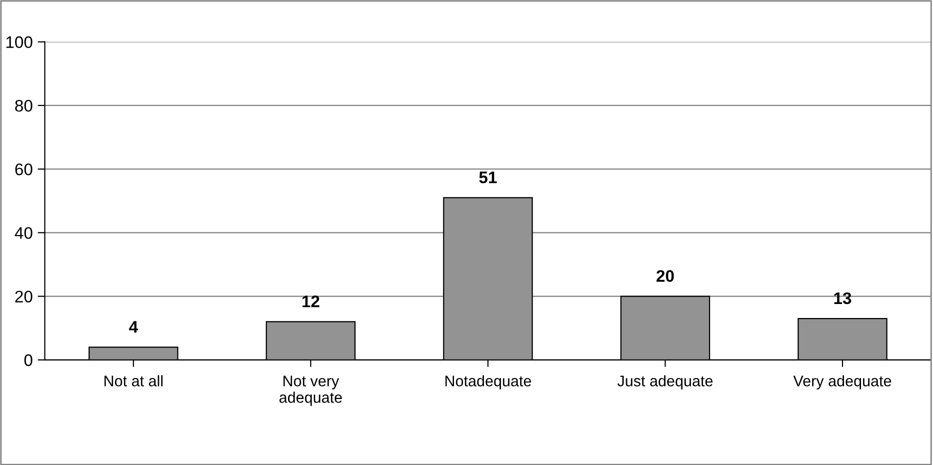  What do you see at coordinates (23, 169) in the screenshot?
I see `y-tick-label: 60` at bounding box center [23, 169].